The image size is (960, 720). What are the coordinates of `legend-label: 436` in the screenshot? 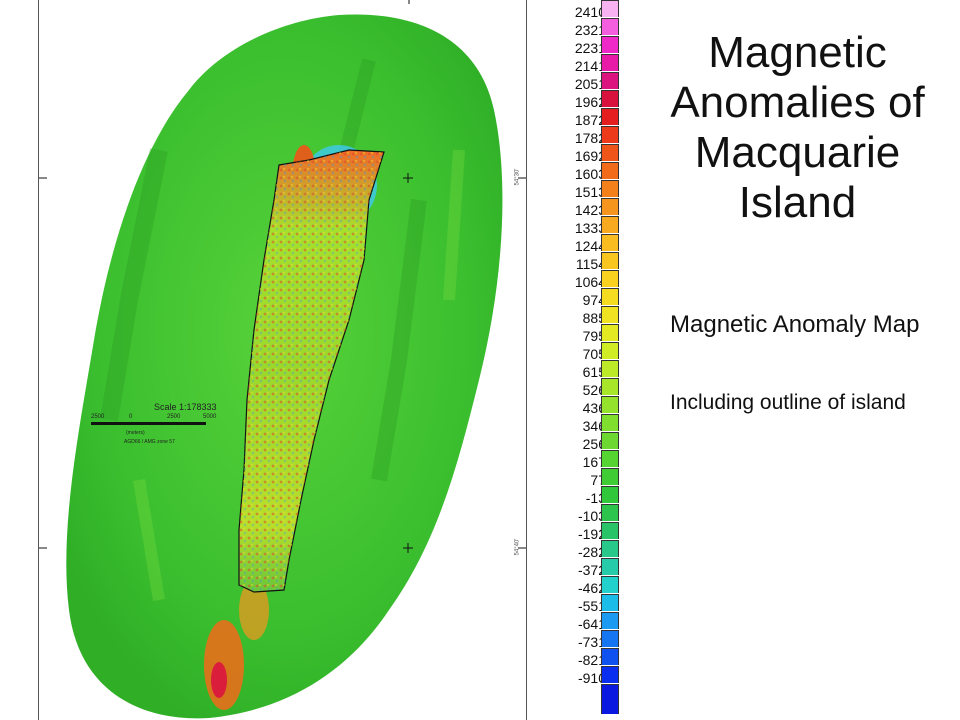 It's located at (594, 408).